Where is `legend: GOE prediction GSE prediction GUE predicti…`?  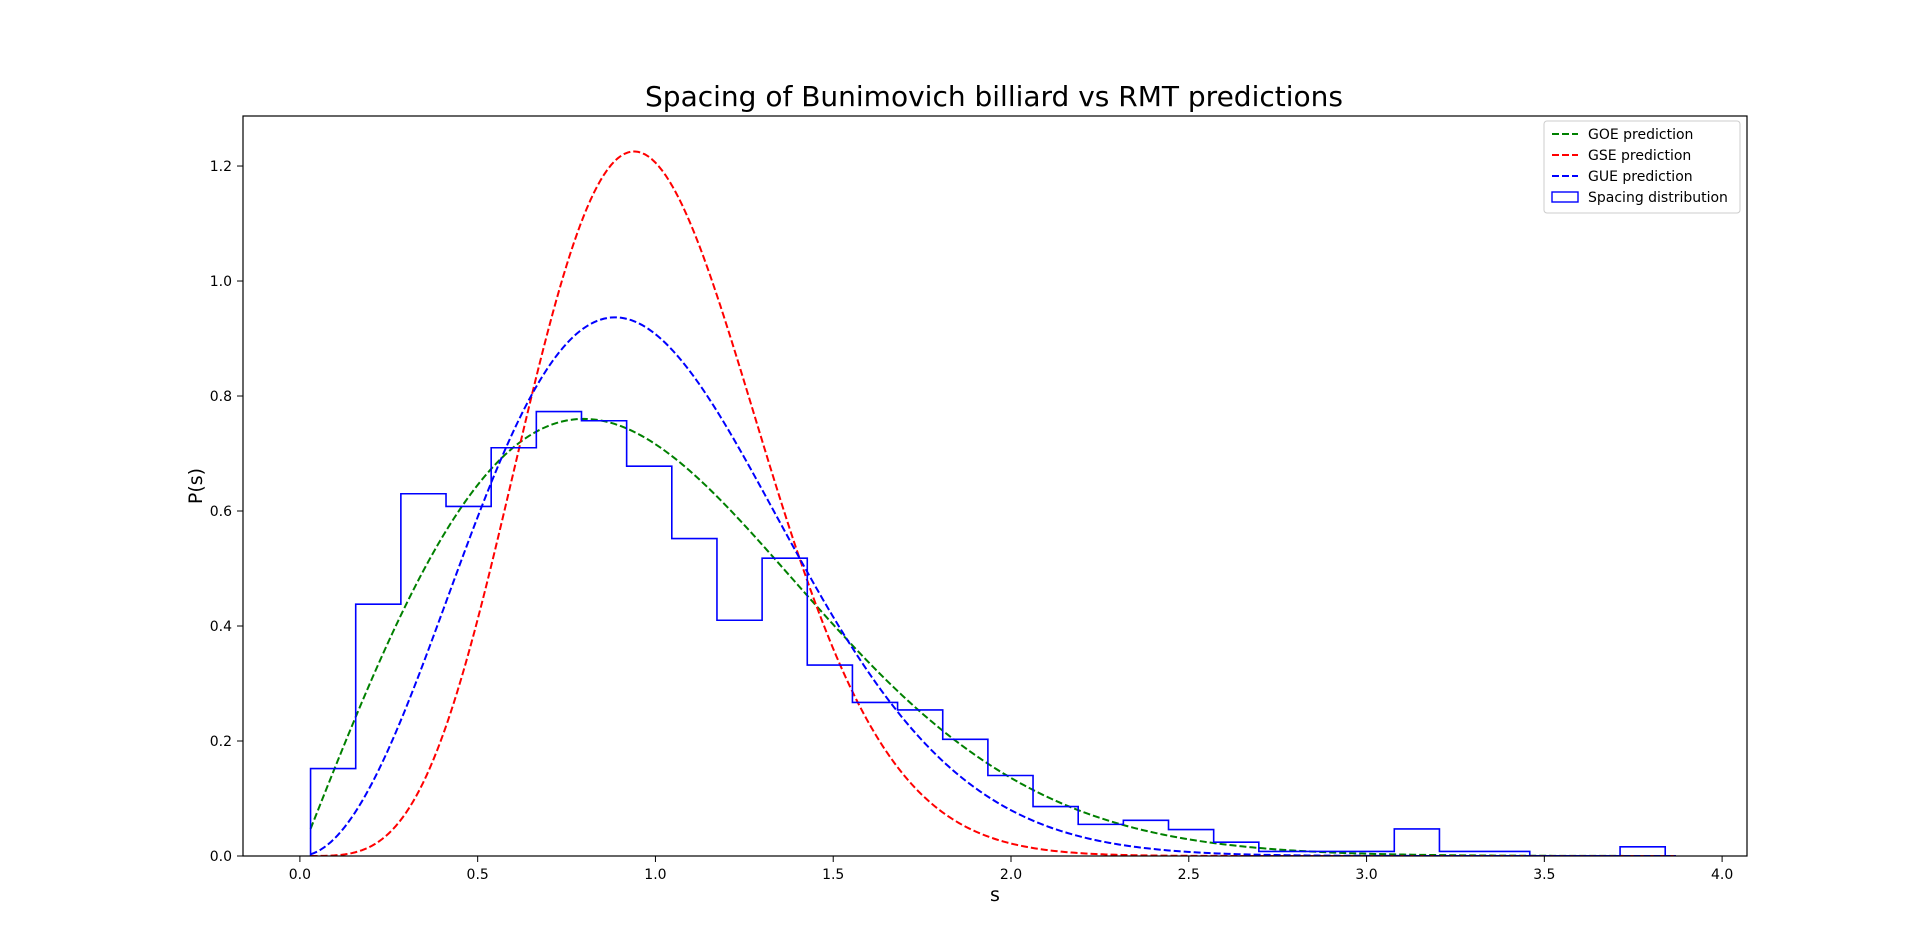
legend: GOE prediction GSE prediction GUE predicti… is located at coordinates (1642, 167).